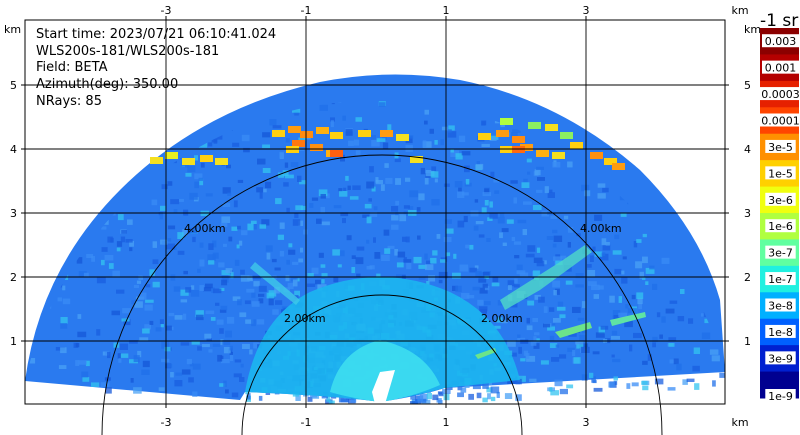 This screenshot has width=800, height=435. Describe the element at coordinates (13, 277) in the screenshot. I see `y-tick-left-2: 2` at that location.